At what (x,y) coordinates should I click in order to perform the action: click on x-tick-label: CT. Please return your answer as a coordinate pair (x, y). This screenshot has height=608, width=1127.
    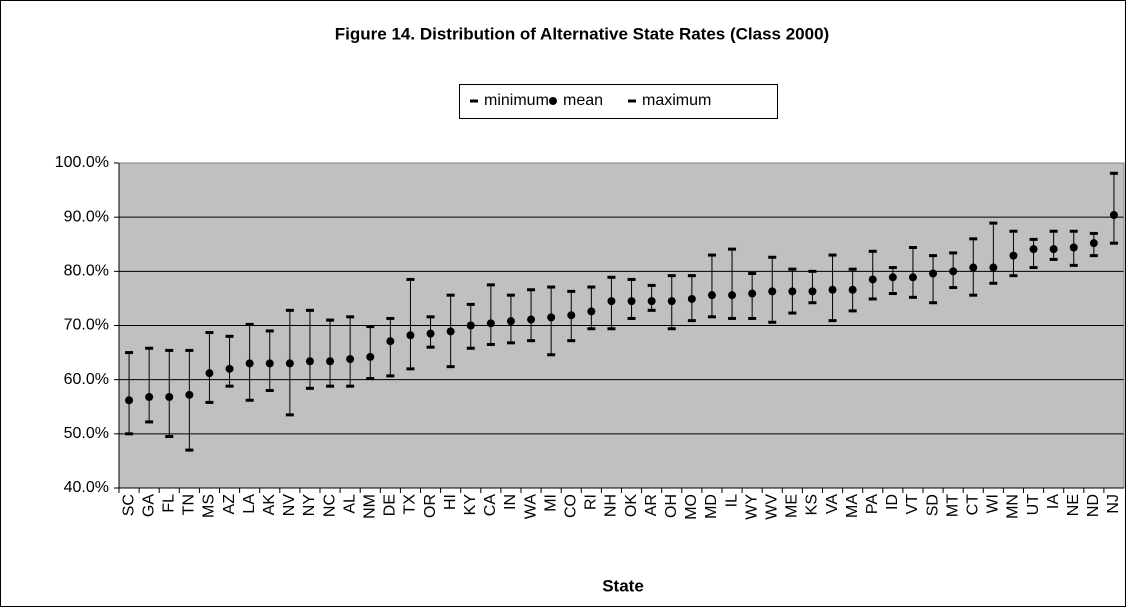
    Looking at the image, I should click on (972, 505).